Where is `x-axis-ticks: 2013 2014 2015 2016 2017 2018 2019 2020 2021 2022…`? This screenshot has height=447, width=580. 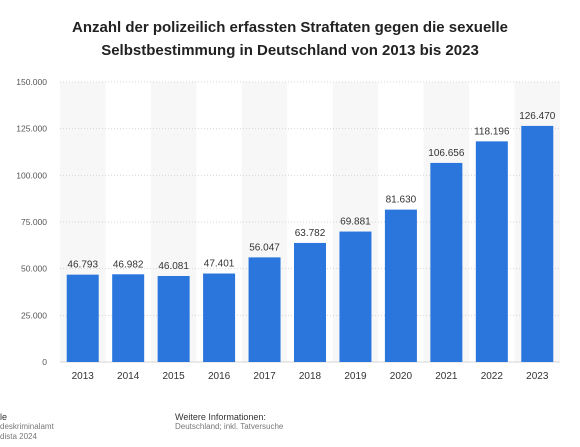 x-axis-ticks: 2013 2014 2015 2016 2017 2018 2019 2020 2021 2022… is located at coordinates (310, 376).